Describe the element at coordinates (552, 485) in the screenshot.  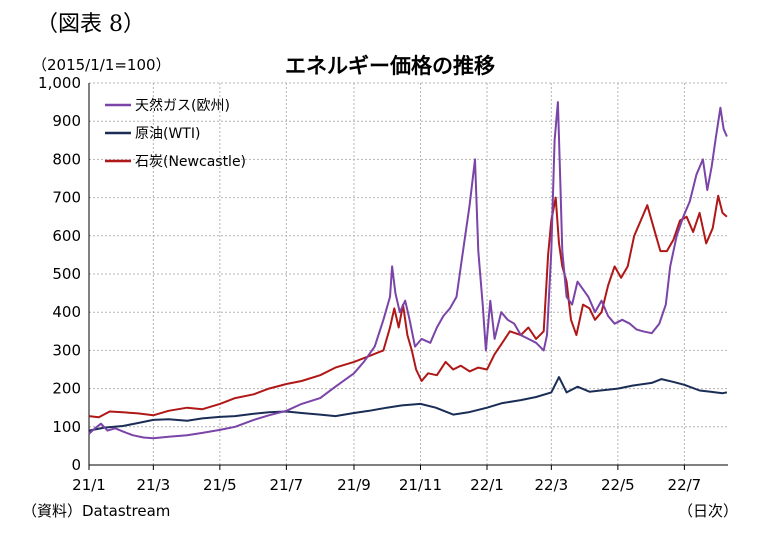
I see `x-tick-label: 22/3` at that location.